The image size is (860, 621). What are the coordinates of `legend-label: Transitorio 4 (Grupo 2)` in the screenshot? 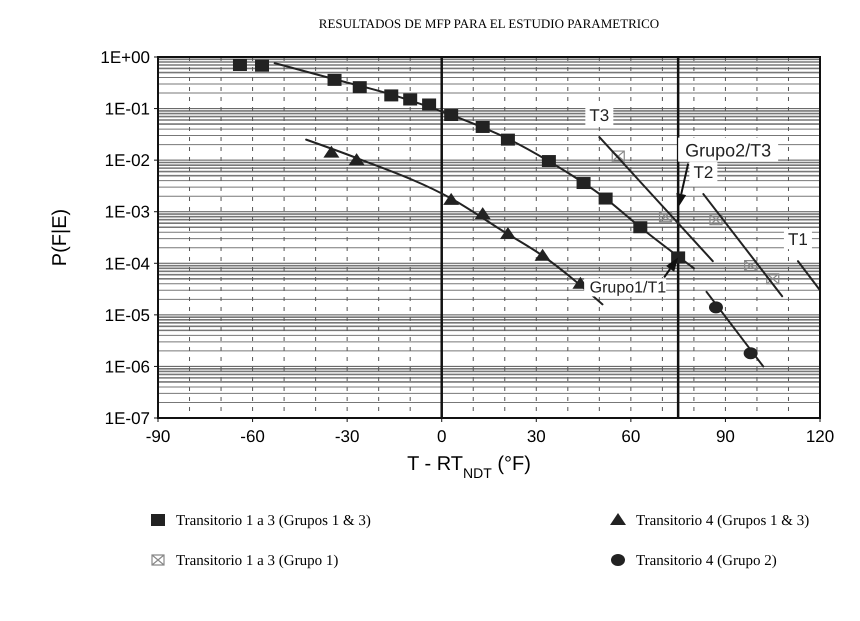 It's located at (706, 561).